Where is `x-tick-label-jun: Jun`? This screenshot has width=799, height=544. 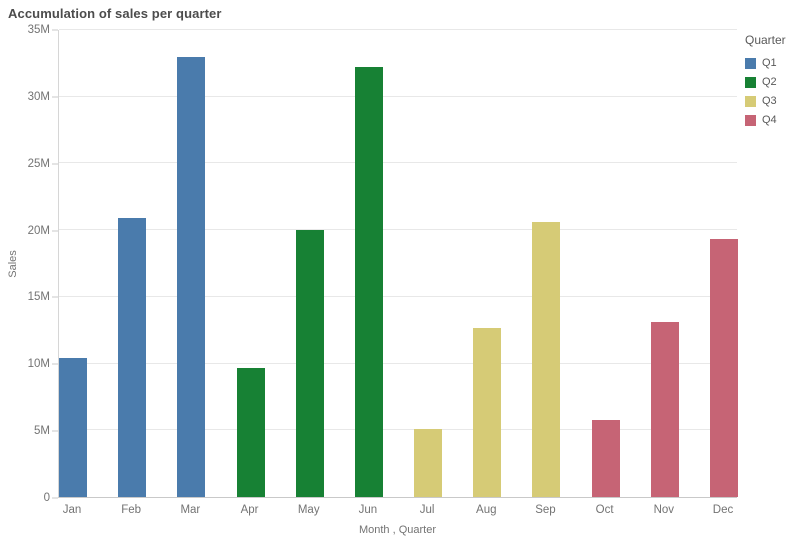 x-tick-label-jun: Jun is located at coordinates (368, 510).